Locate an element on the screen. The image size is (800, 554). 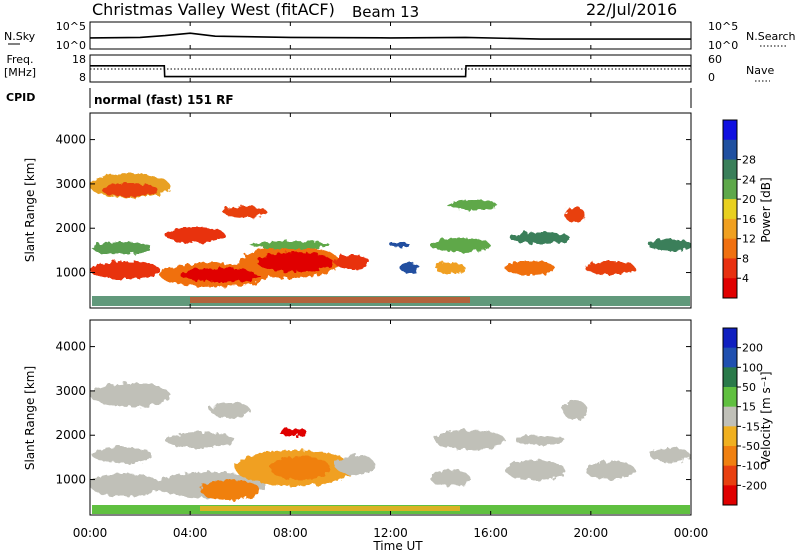
colorbar-label: 16 is located at coordinates (749, 219).